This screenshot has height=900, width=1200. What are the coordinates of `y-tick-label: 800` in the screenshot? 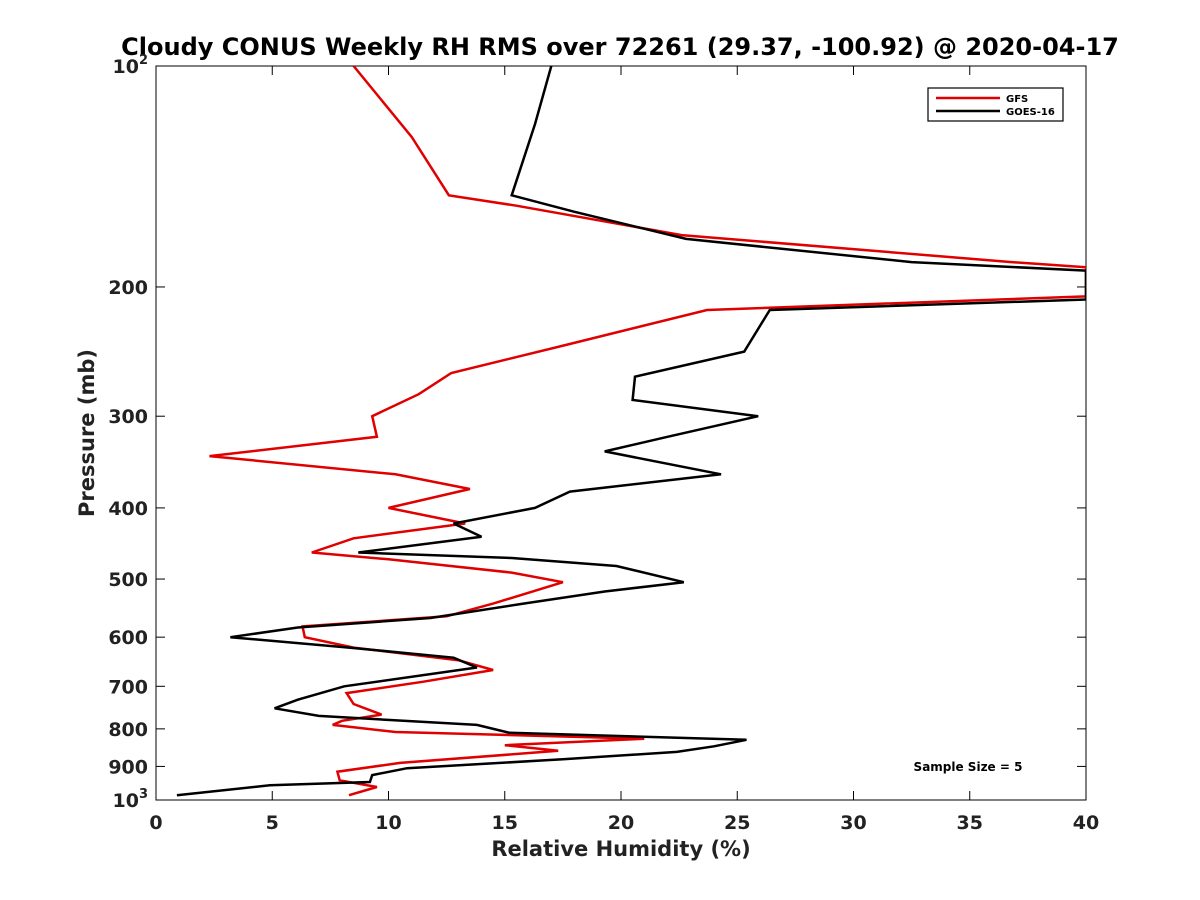 It's located at (128, 730).